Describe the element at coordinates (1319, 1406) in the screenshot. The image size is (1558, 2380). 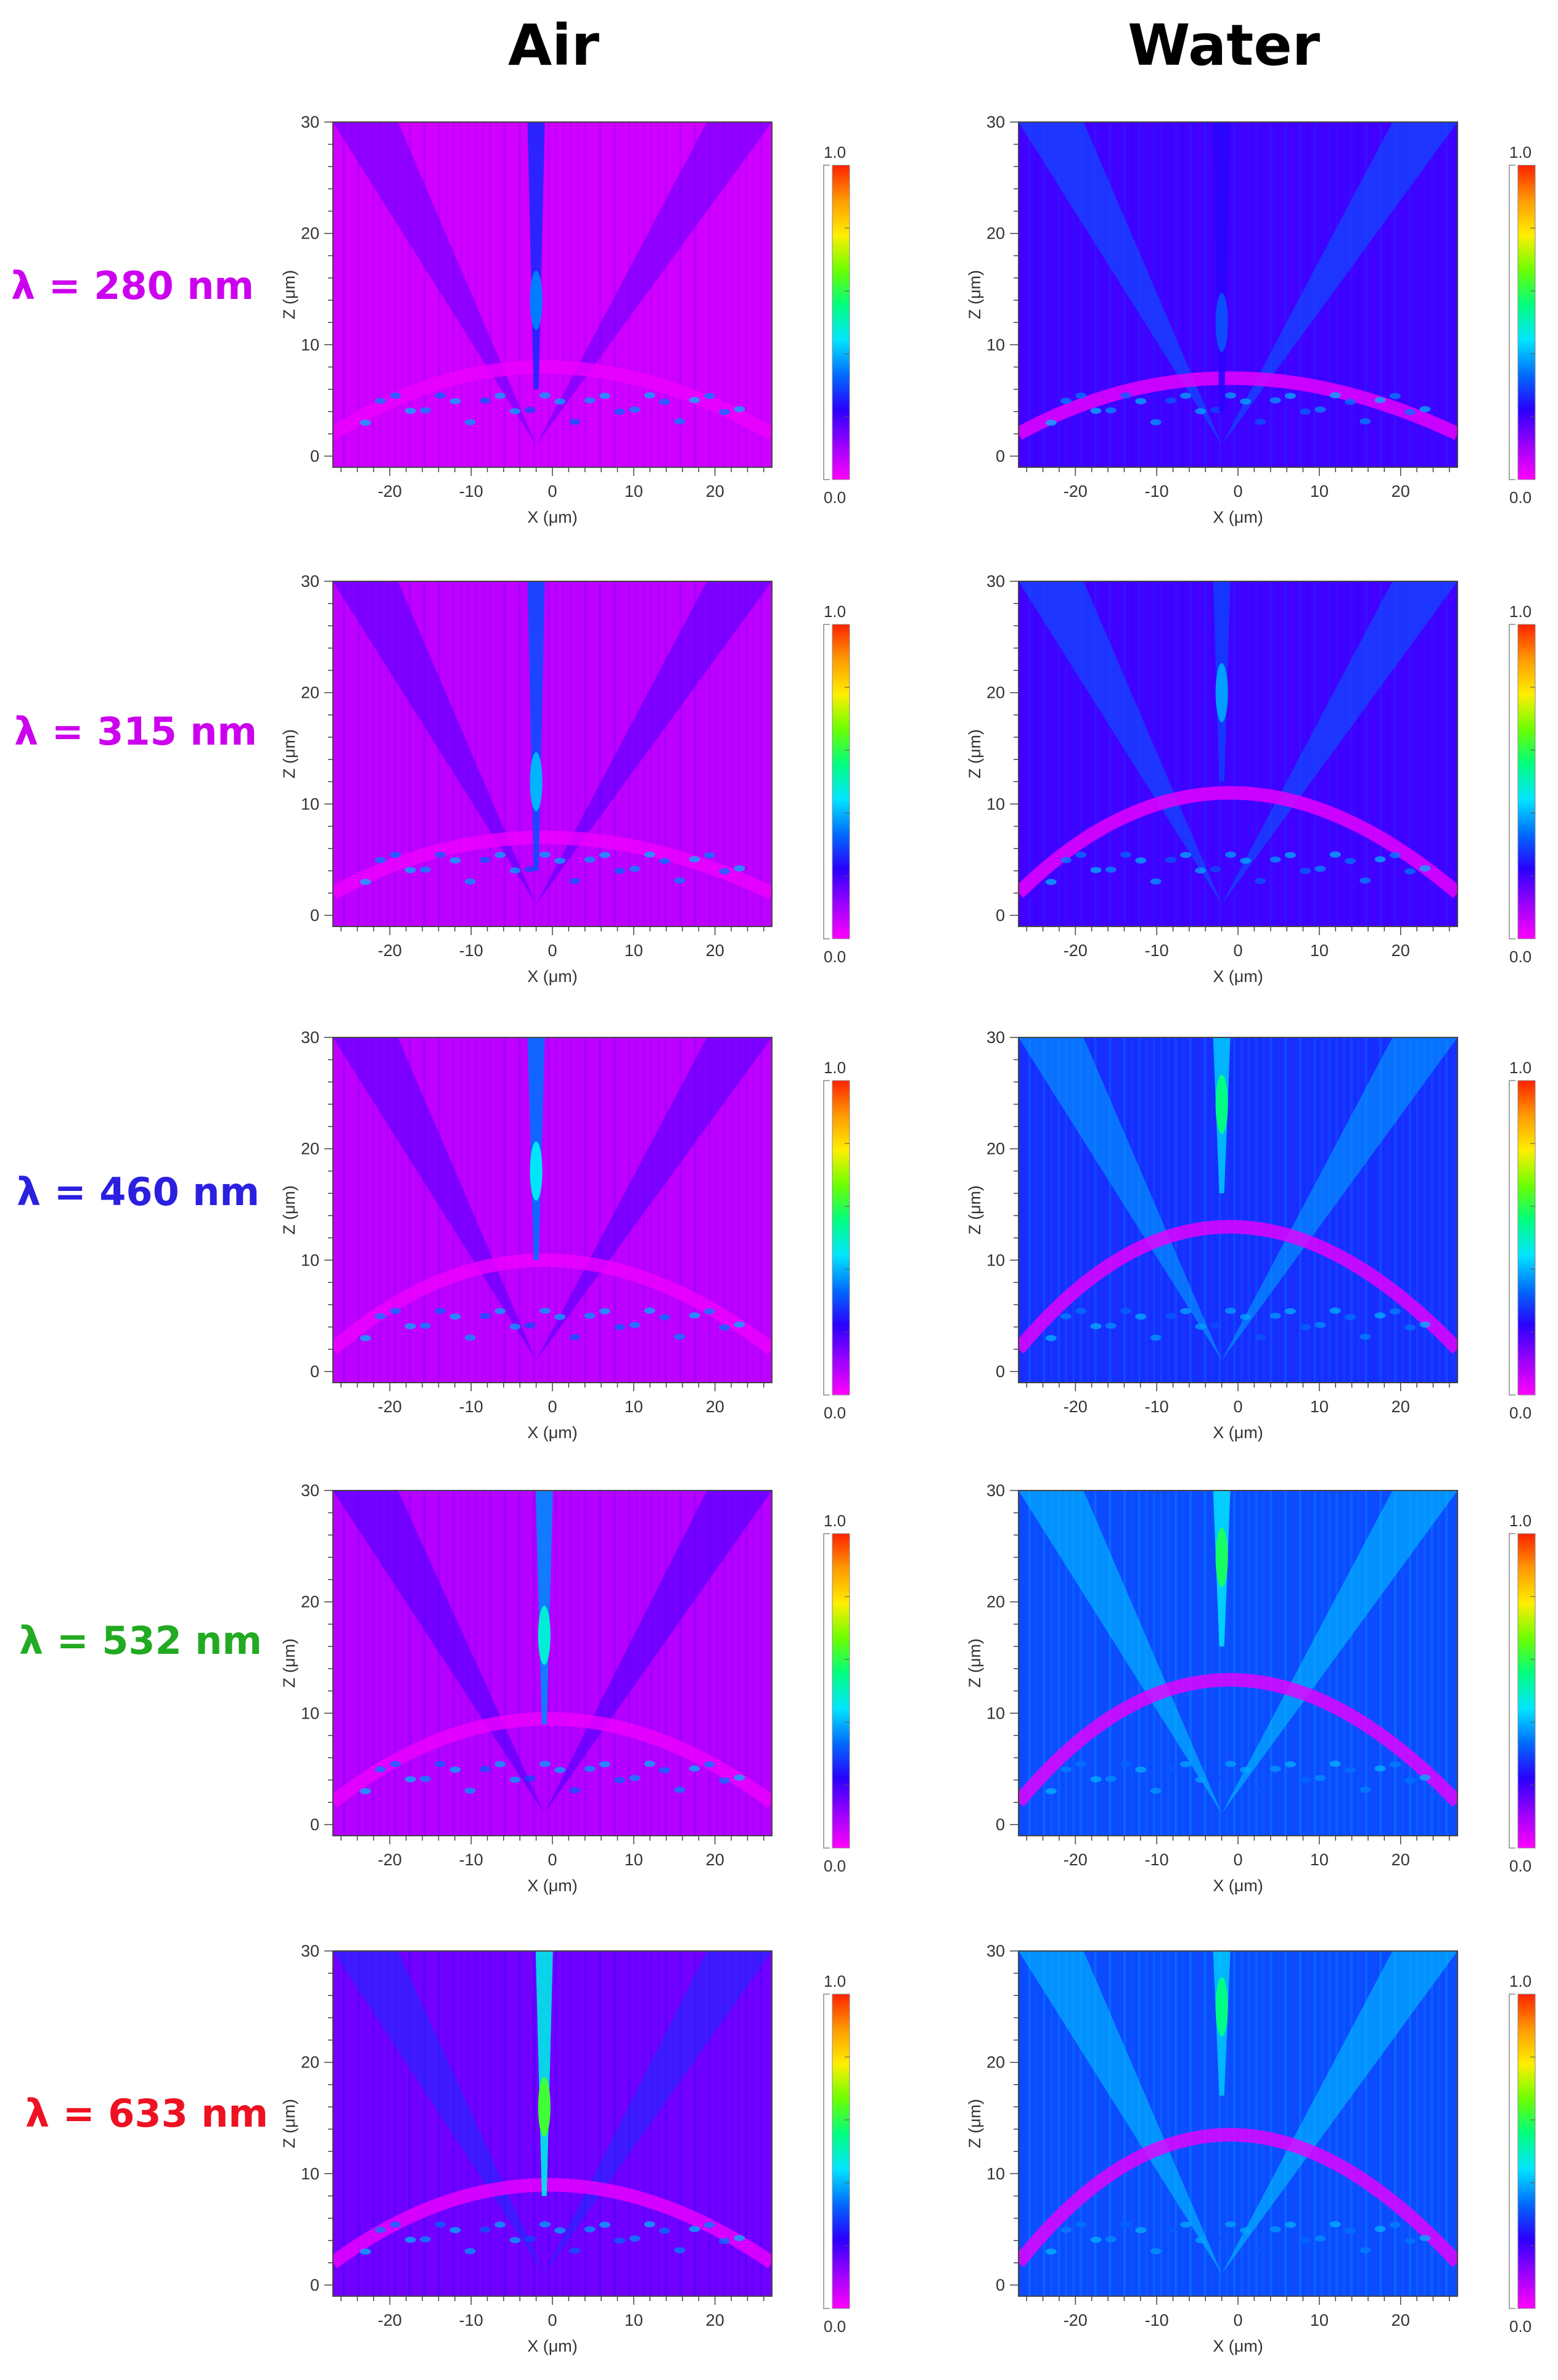
I see `x-tick-label: 10` at that location.